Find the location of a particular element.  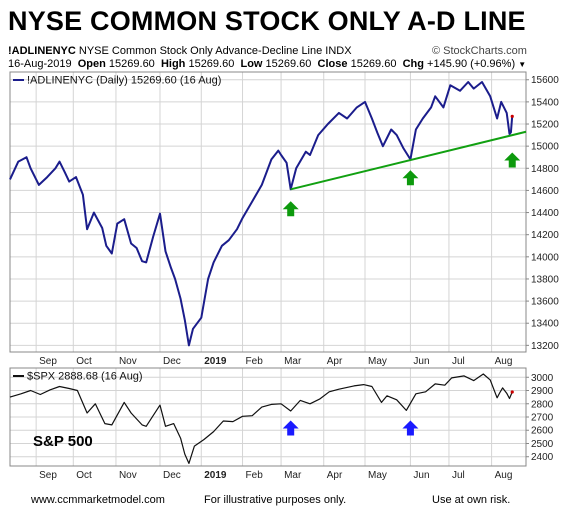

ad-x-tick-label: Nov is located at coordinates (128, 361).